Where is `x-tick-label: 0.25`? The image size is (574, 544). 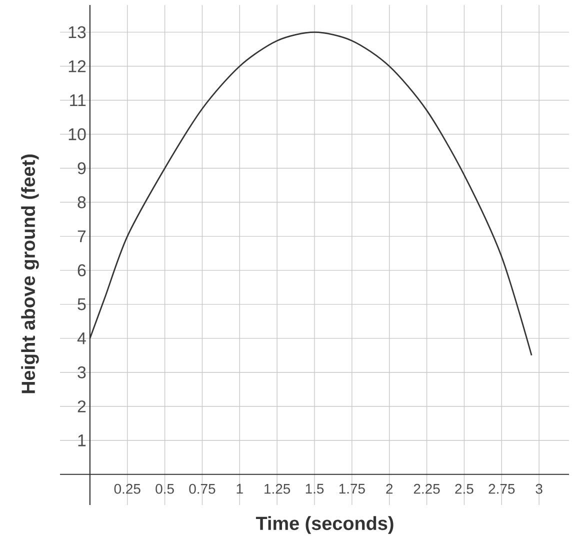
x-tick-label: 0.25 is located at coordinates (127, 489).